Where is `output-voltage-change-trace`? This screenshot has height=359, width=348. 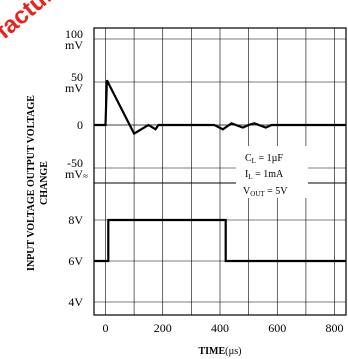
output-voltage-change-trace is located at coordinates (220, 107).